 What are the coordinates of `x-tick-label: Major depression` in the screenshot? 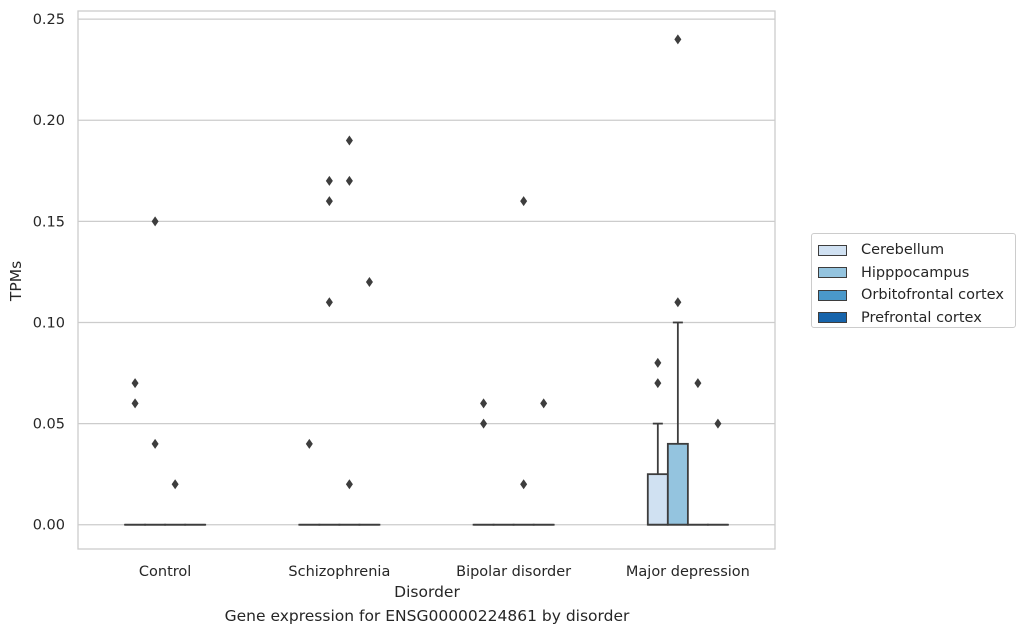 It's located at (688, 572).